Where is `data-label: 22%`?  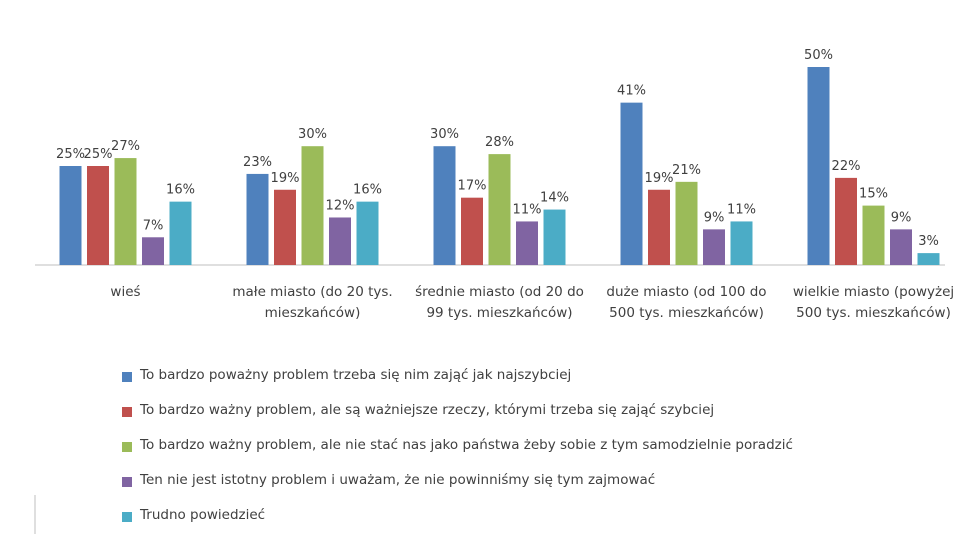
data-label: 22% is located at coordinates (846, 166).